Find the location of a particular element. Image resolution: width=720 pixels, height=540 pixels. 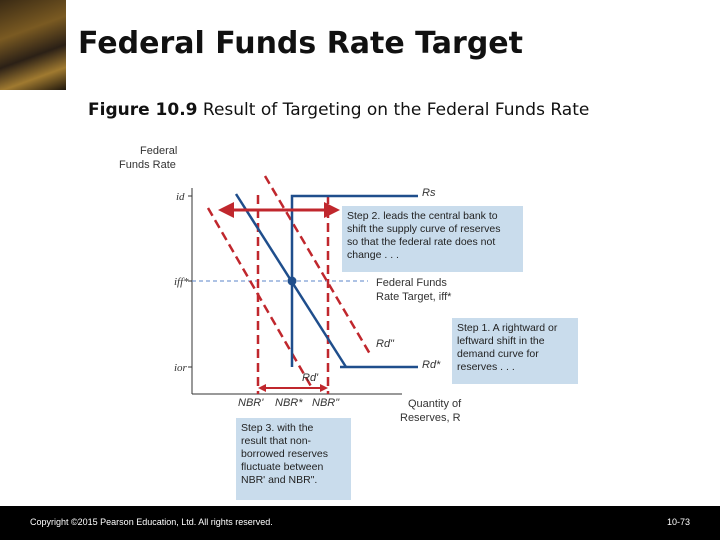

step2-line: Step 2. leads the central bank to is located at coordinates (422, 216).